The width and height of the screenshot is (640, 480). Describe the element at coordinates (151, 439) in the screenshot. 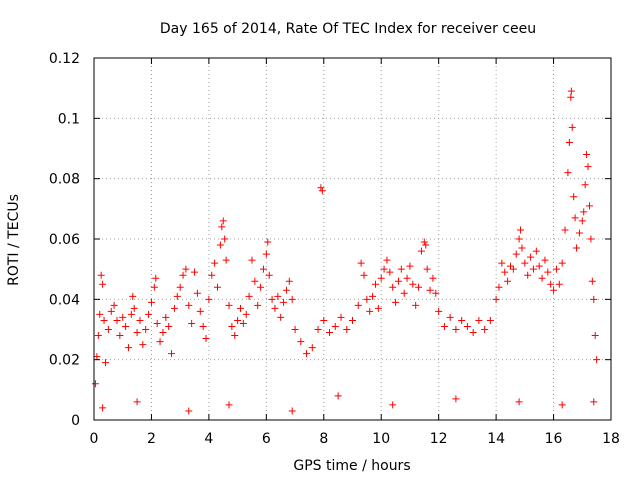

I see `x-tick-label: 2` at that location.